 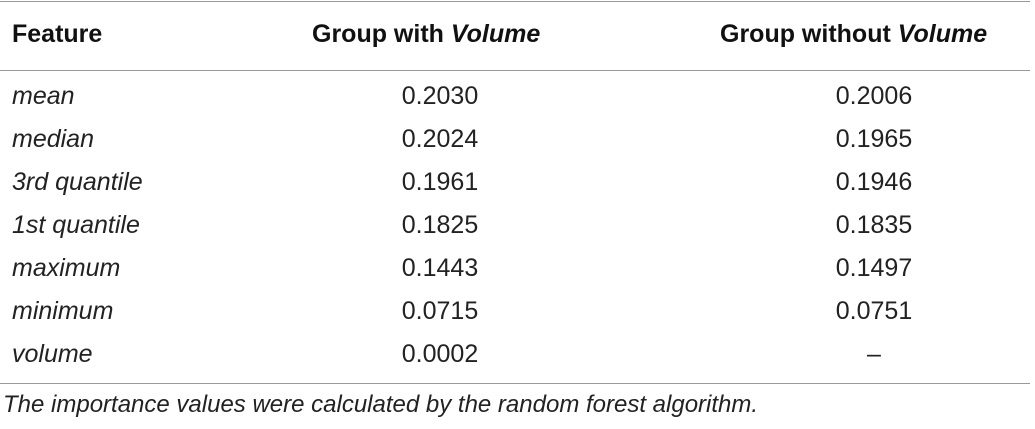 I want to click on table-row: maximum 0.1443 0.1497, so click(x=517, y=267).